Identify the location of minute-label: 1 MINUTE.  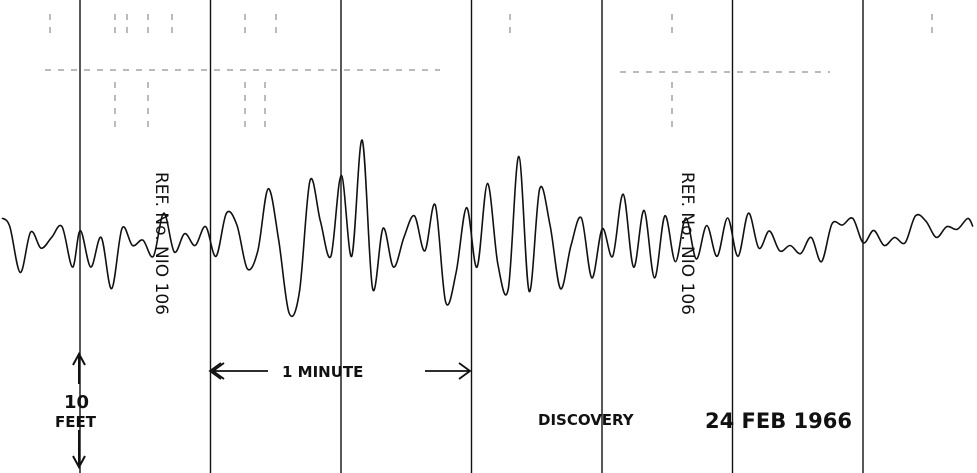
(322, 372).